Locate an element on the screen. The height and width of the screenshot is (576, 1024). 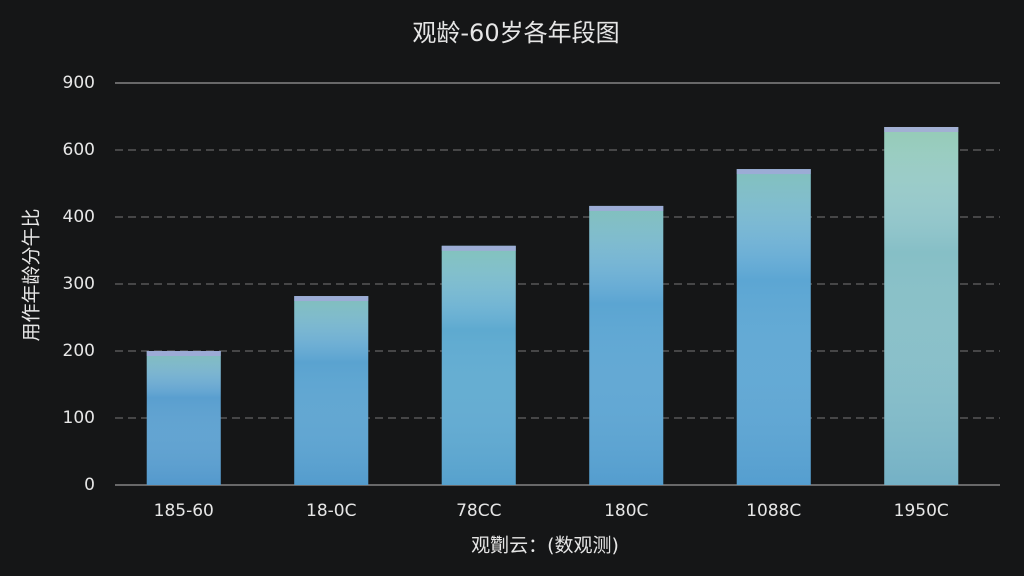
y-axis-label: 用作年龄分午比 is located at coordinates (32, 274).